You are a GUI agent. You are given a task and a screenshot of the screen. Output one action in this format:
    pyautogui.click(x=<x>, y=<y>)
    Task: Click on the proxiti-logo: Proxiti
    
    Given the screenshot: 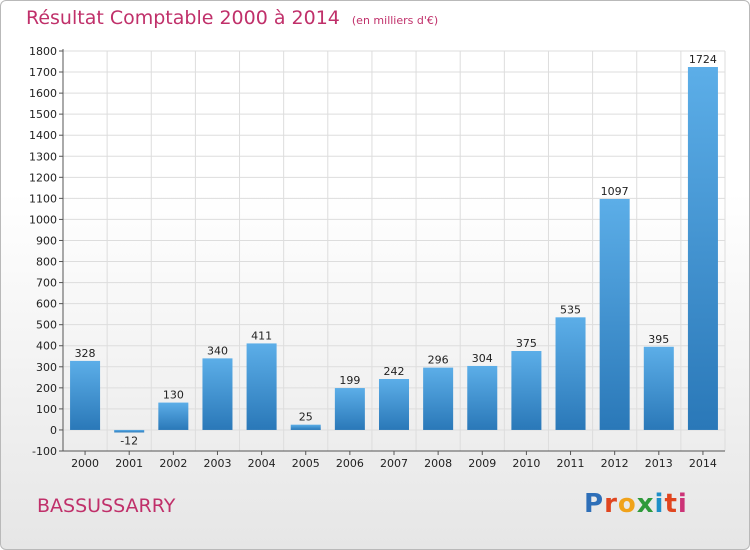 What is the action you would take?
    pyautogui.click(x=636, y=504)
    